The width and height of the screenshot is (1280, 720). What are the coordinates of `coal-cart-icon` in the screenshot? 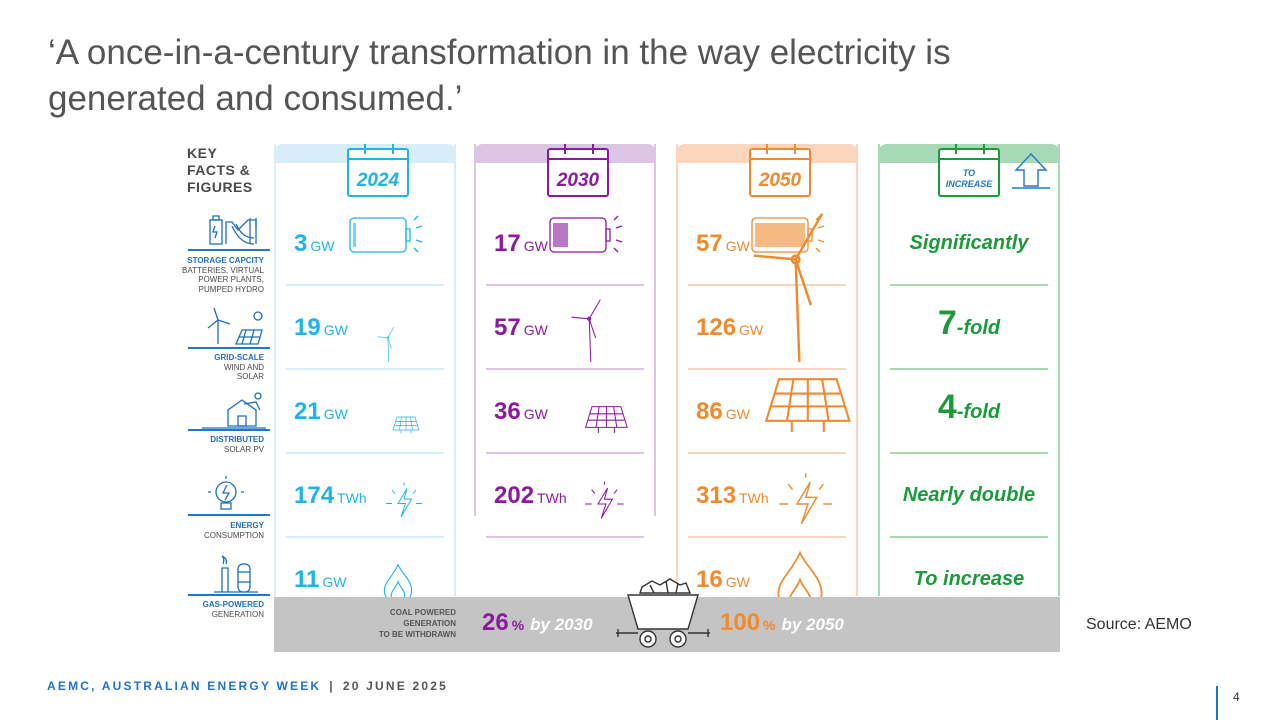 It's located at (663, 613).